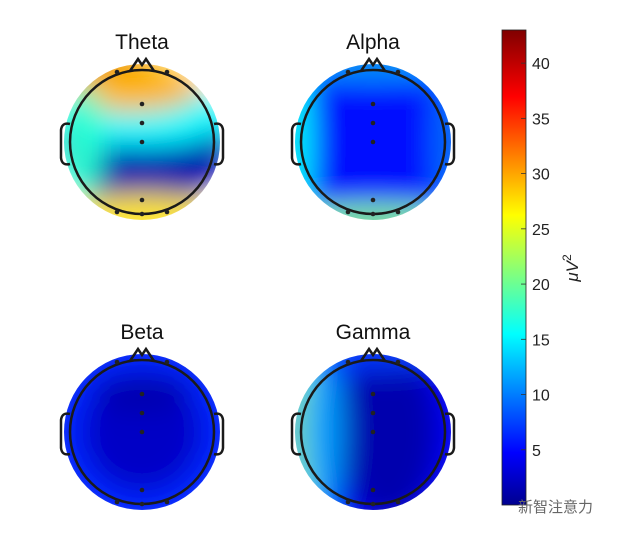 This screenshot has width=640, height=539. I want to click on colorbar-tick-label: 30, so click(541, 175).